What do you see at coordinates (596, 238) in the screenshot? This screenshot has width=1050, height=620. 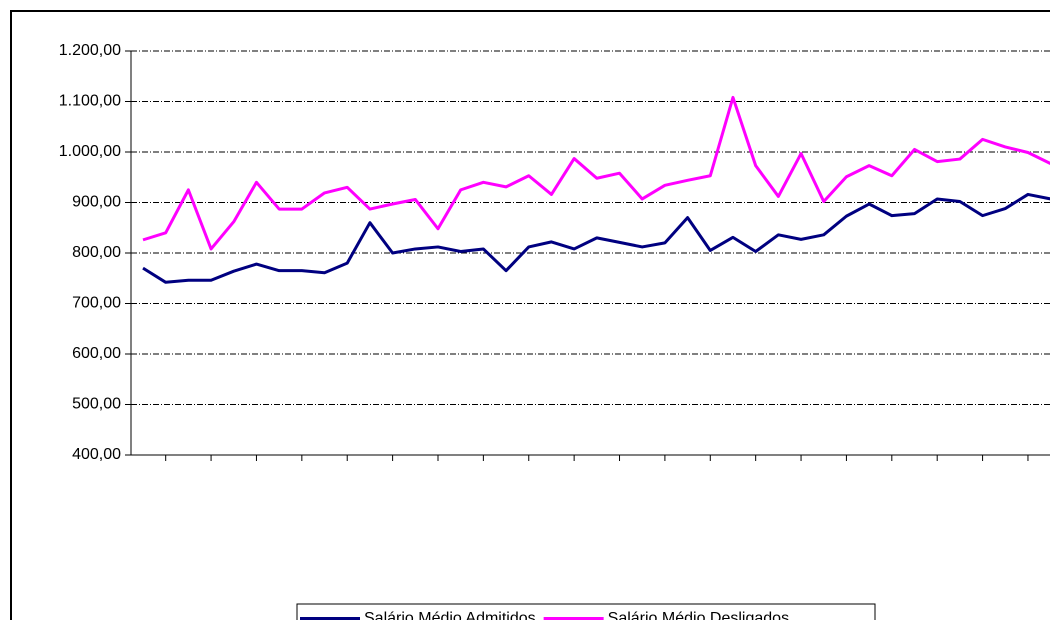 I see `series-line` at bounding box center [596, 238].